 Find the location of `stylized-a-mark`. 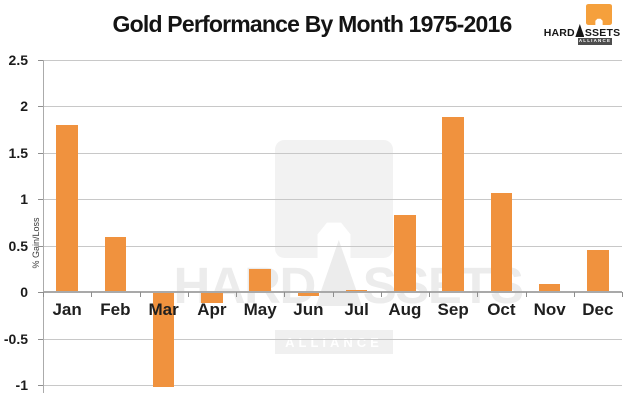

stylized-a-mark is located at coordinates (580, 30).